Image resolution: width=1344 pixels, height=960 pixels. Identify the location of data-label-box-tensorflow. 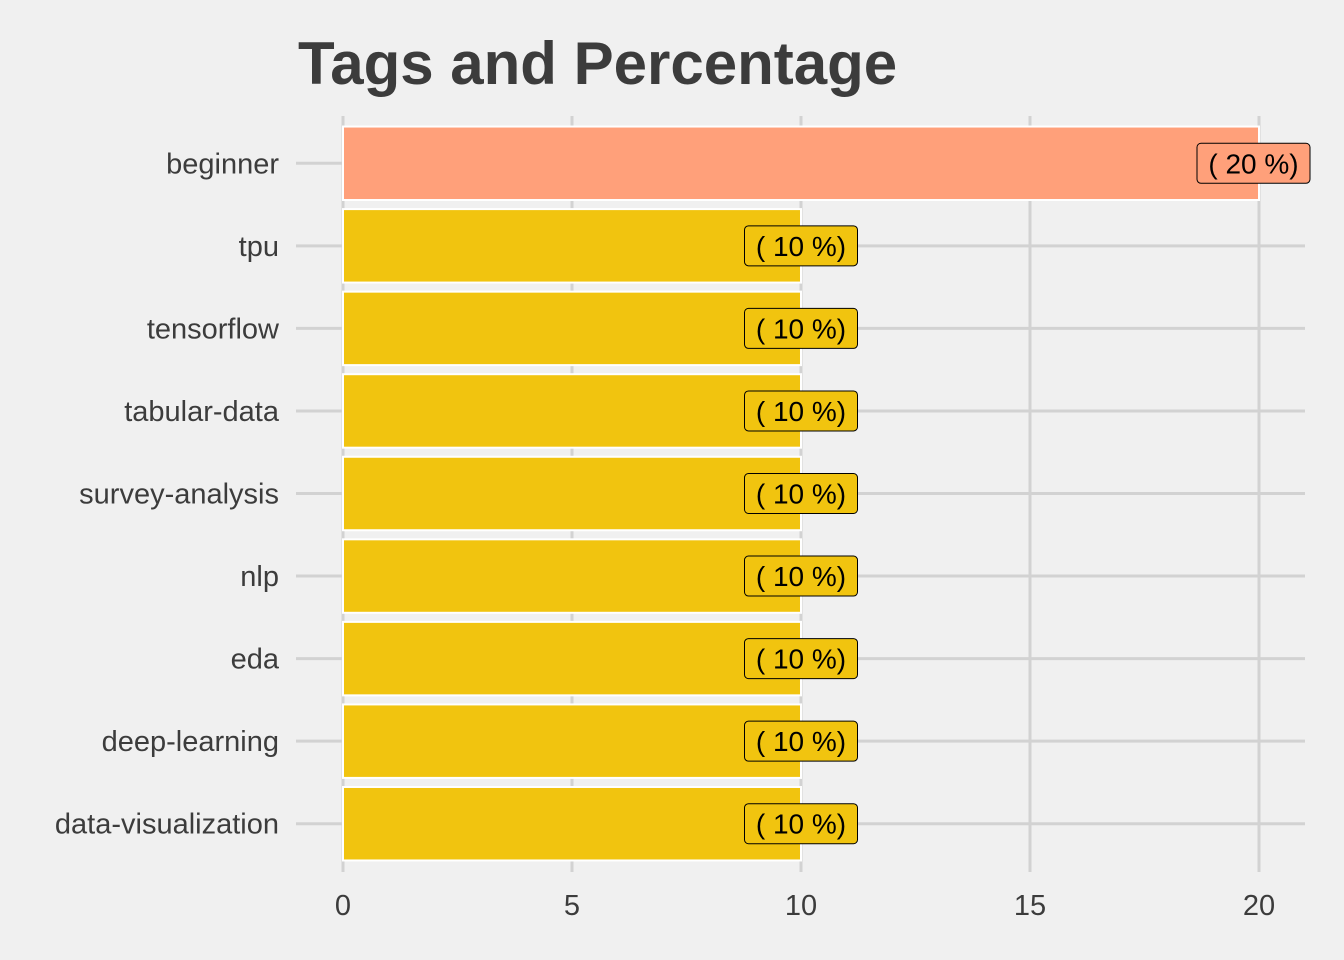
(801, 328).